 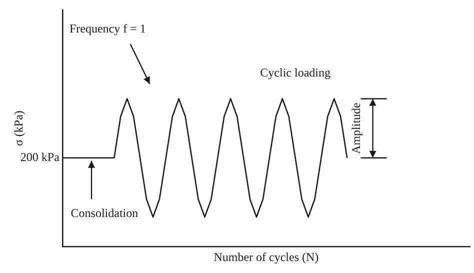 I want to click on x-axis-title: Number of cycles (N), so click(x=266, y=257).